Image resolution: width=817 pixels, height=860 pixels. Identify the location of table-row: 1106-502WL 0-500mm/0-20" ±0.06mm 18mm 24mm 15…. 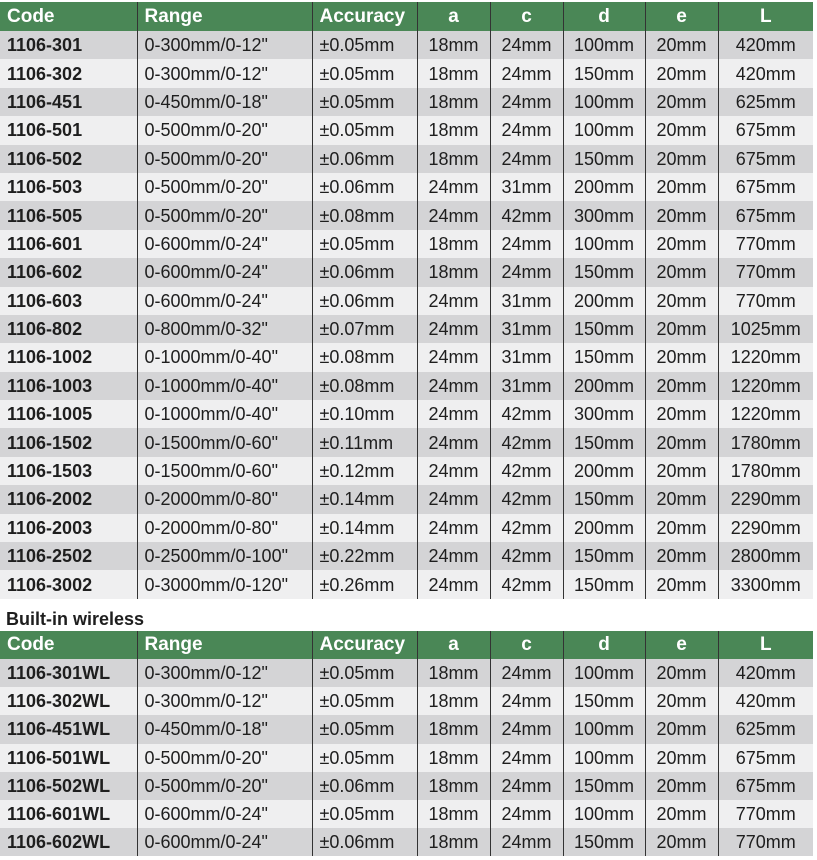
(406, 785).